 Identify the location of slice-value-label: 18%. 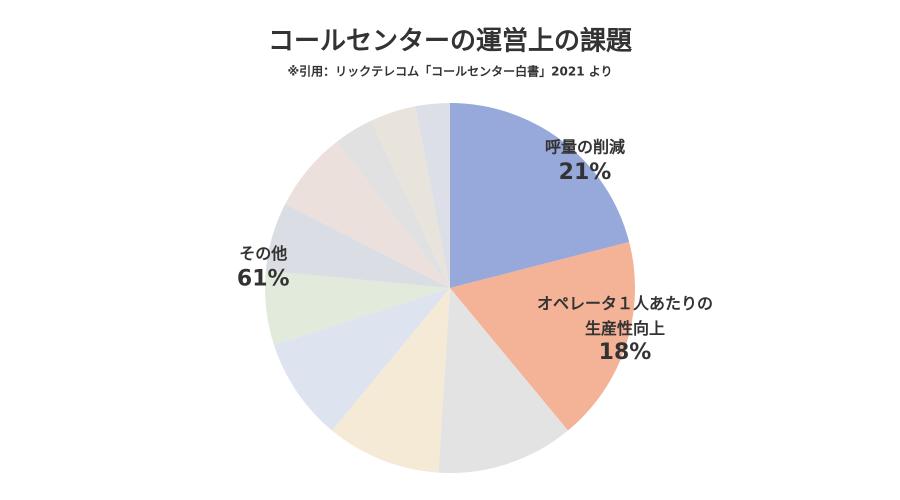
(625, 352).